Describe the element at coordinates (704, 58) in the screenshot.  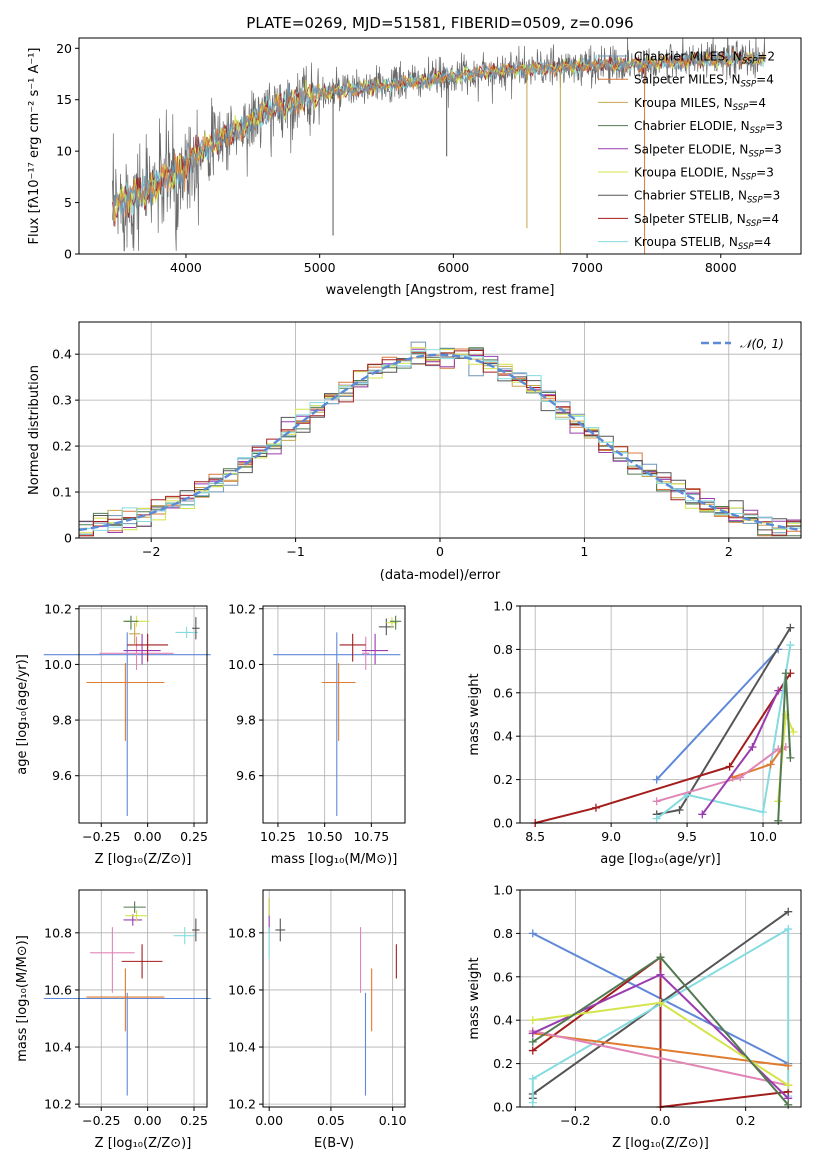
I see `legend-label: Chabrier MILES, NSSP=2` at that location.